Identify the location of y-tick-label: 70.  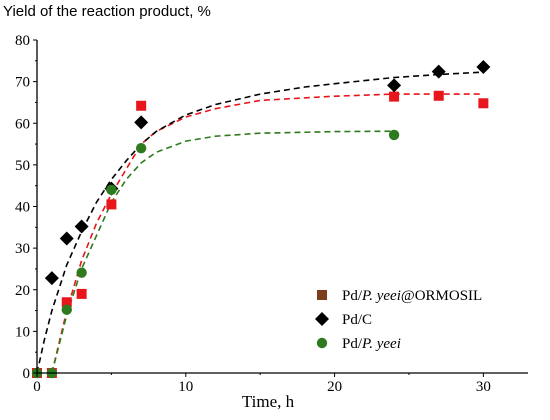
(22, 83).